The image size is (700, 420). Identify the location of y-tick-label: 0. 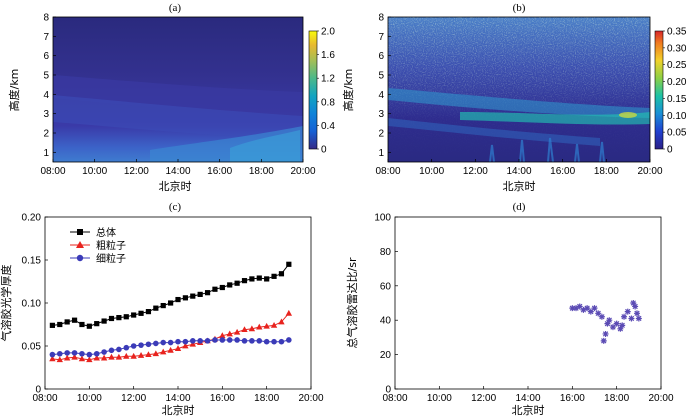
(38, 390).